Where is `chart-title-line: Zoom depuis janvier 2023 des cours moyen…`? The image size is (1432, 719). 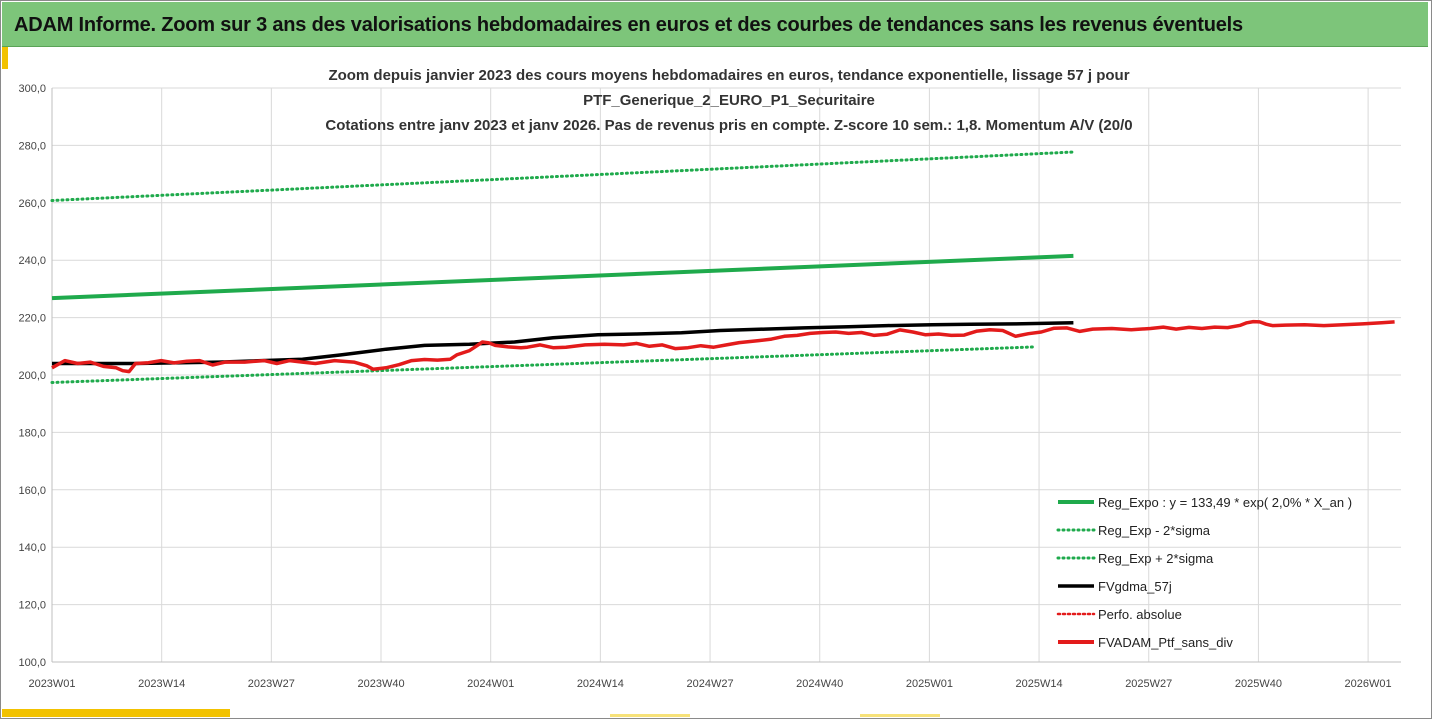 chart-title-line: Zoom depuis janvier 2023 des cours moyen… is located at coordinates (728, 75).